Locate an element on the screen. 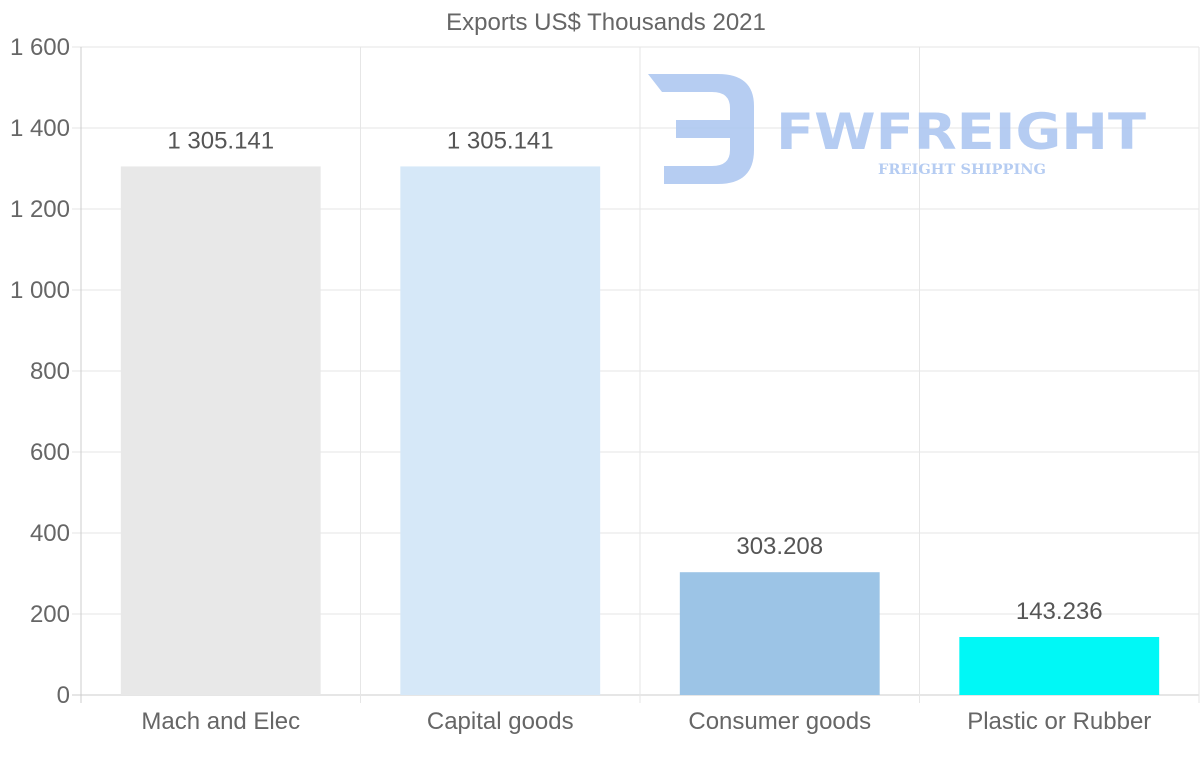  bar-value-label: 303.208 is located at coordinates (779, 546).